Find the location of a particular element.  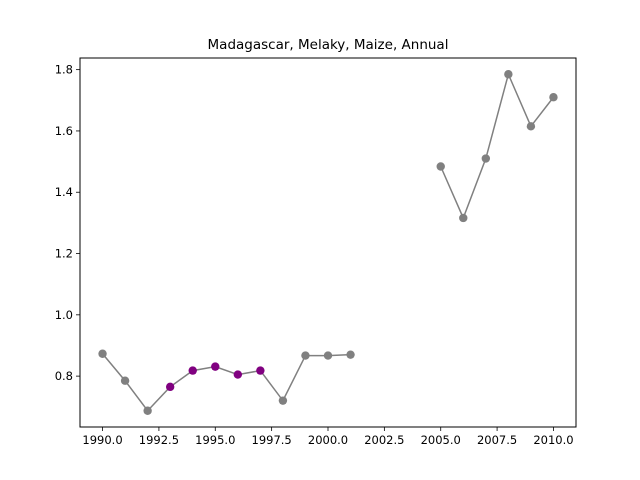

x-tick-label: 1992.5 is located at coordinates (159, 440).